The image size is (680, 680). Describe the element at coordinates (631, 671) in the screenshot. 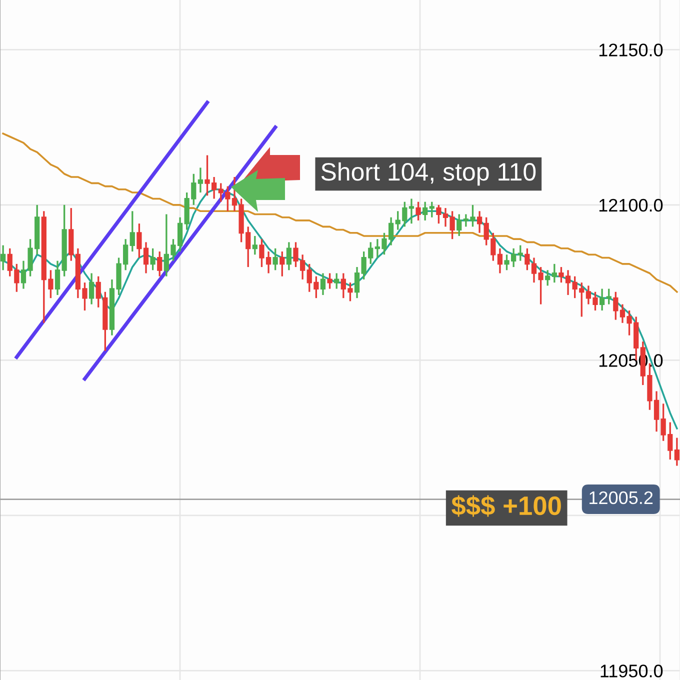

I see `y-tick-label: 11950.0` at that location.